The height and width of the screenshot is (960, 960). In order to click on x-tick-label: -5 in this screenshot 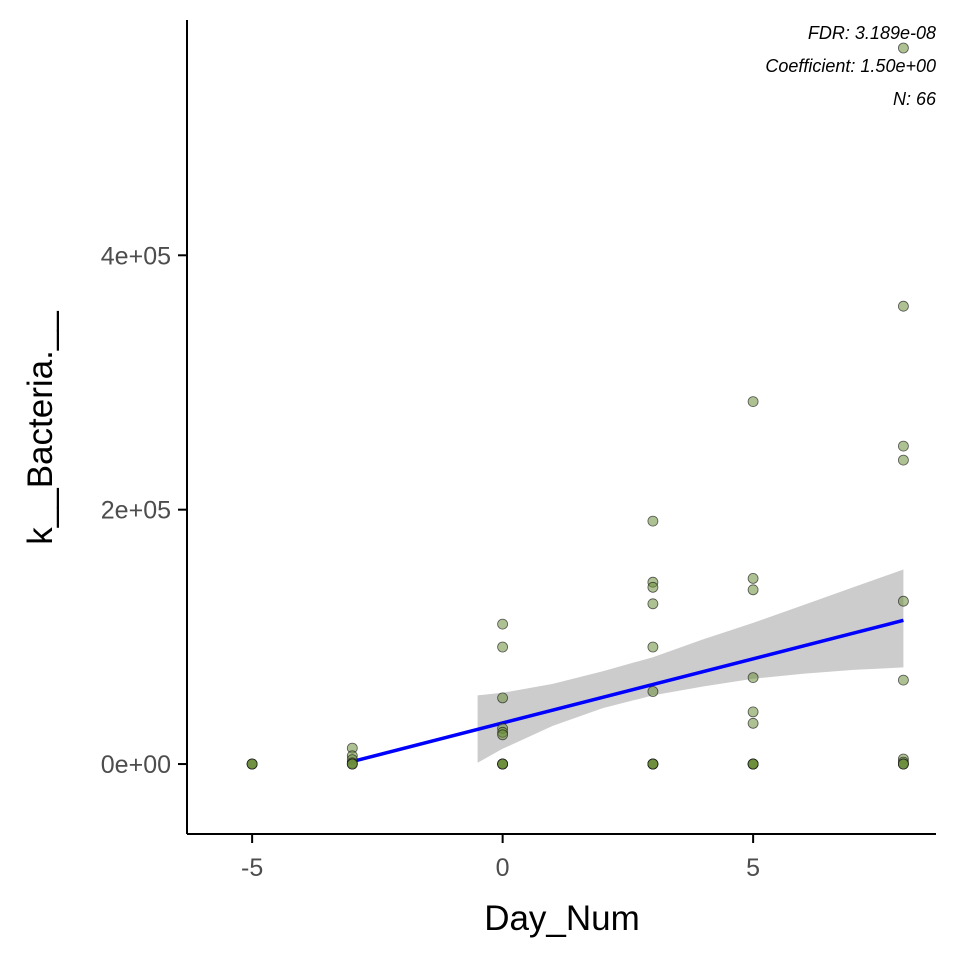, I will do `click(252, 868)`.